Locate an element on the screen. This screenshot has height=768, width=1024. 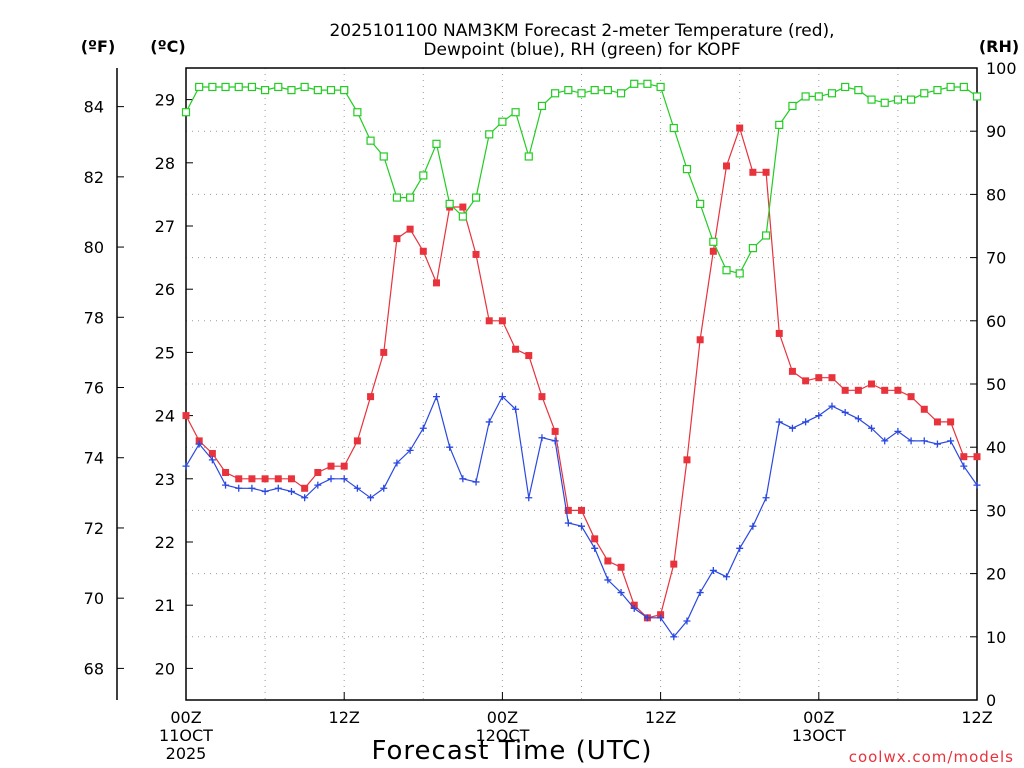
credit-label: coolwx.com/models is located at coordinates (931, 757).